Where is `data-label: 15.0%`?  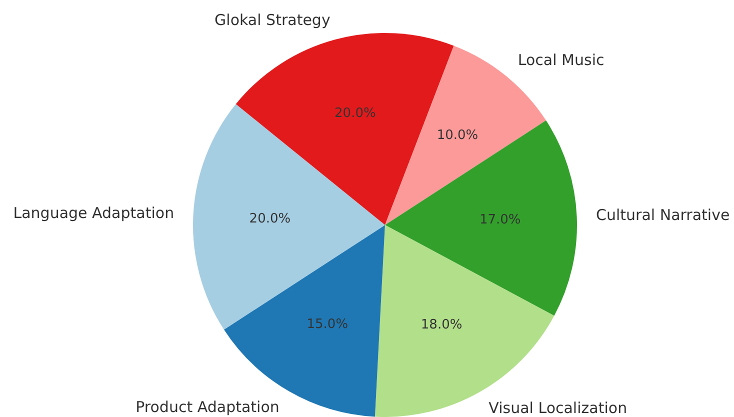 data-label: 15.0% is located at coordinates (327, 324).